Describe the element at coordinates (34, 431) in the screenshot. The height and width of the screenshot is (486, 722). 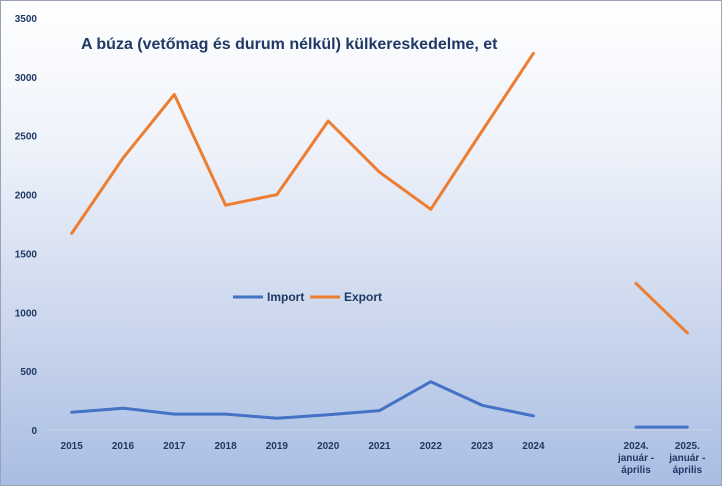
I see `y-tick-label: 0` at that location.